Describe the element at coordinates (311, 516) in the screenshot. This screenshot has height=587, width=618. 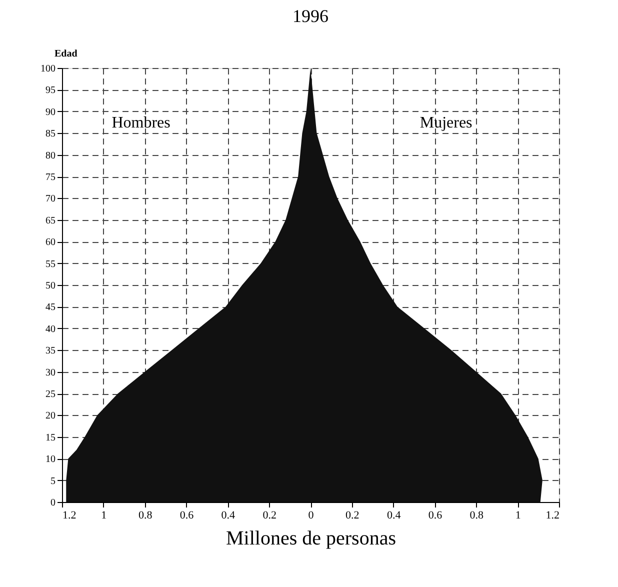
I see `x-tick-label: 0` at that location.